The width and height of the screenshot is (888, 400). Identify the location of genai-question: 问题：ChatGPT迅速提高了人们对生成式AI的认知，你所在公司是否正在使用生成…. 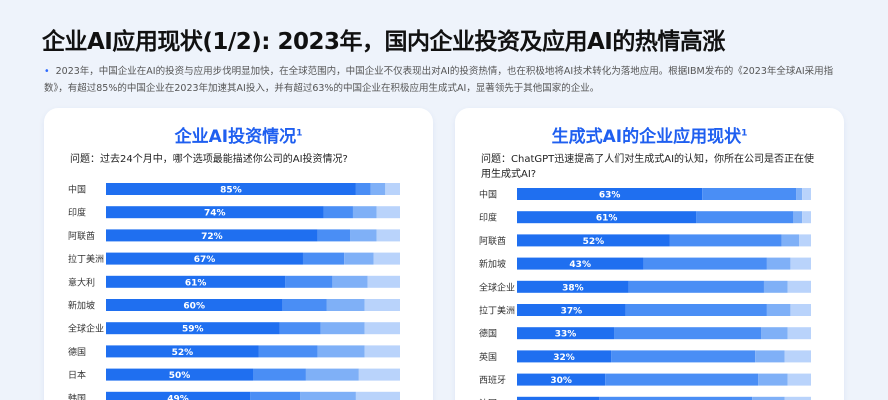
(648, 167).